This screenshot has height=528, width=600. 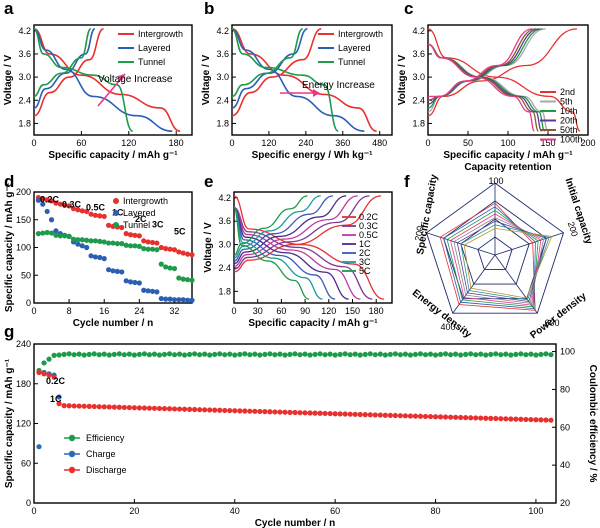 I want to click on x-tick-label: 90, so click(x=305, y=311).